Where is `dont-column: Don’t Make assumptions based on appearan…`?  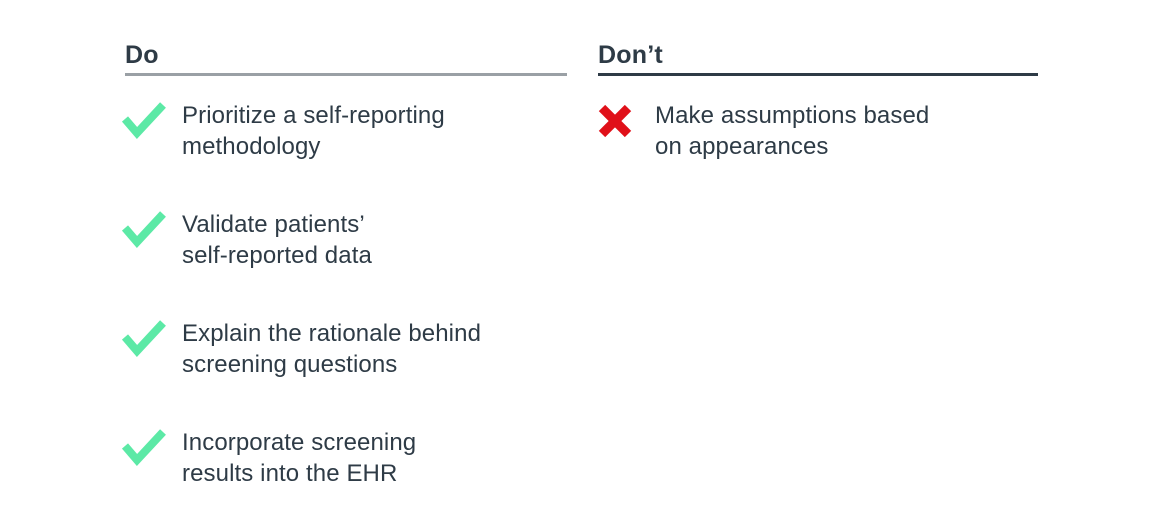 dont-column: Don’t Make assumptions based on appearan… is located at coordinates (818, 126).